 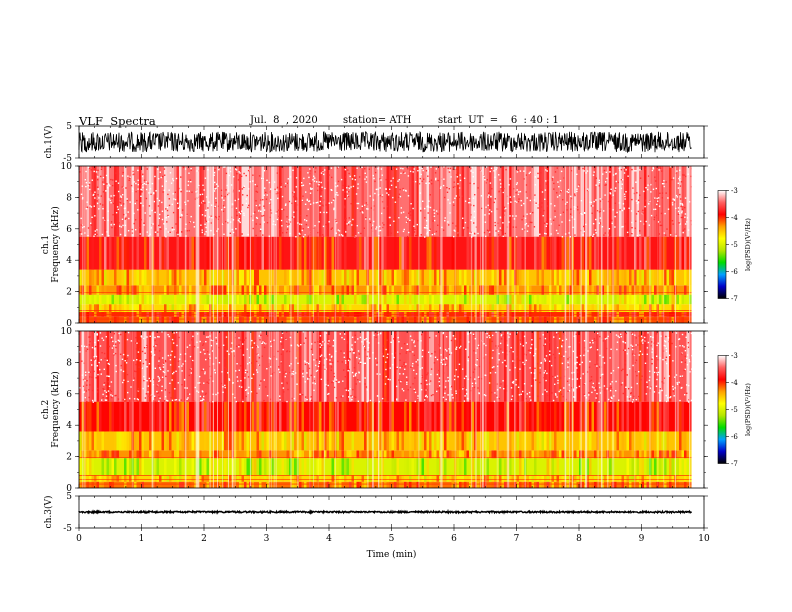 What do you see at coordinates (498, 120) in the screenshot?
I see `start-time-label: start UT = 6 : 40 : 1` at bounding box center [498, 120].